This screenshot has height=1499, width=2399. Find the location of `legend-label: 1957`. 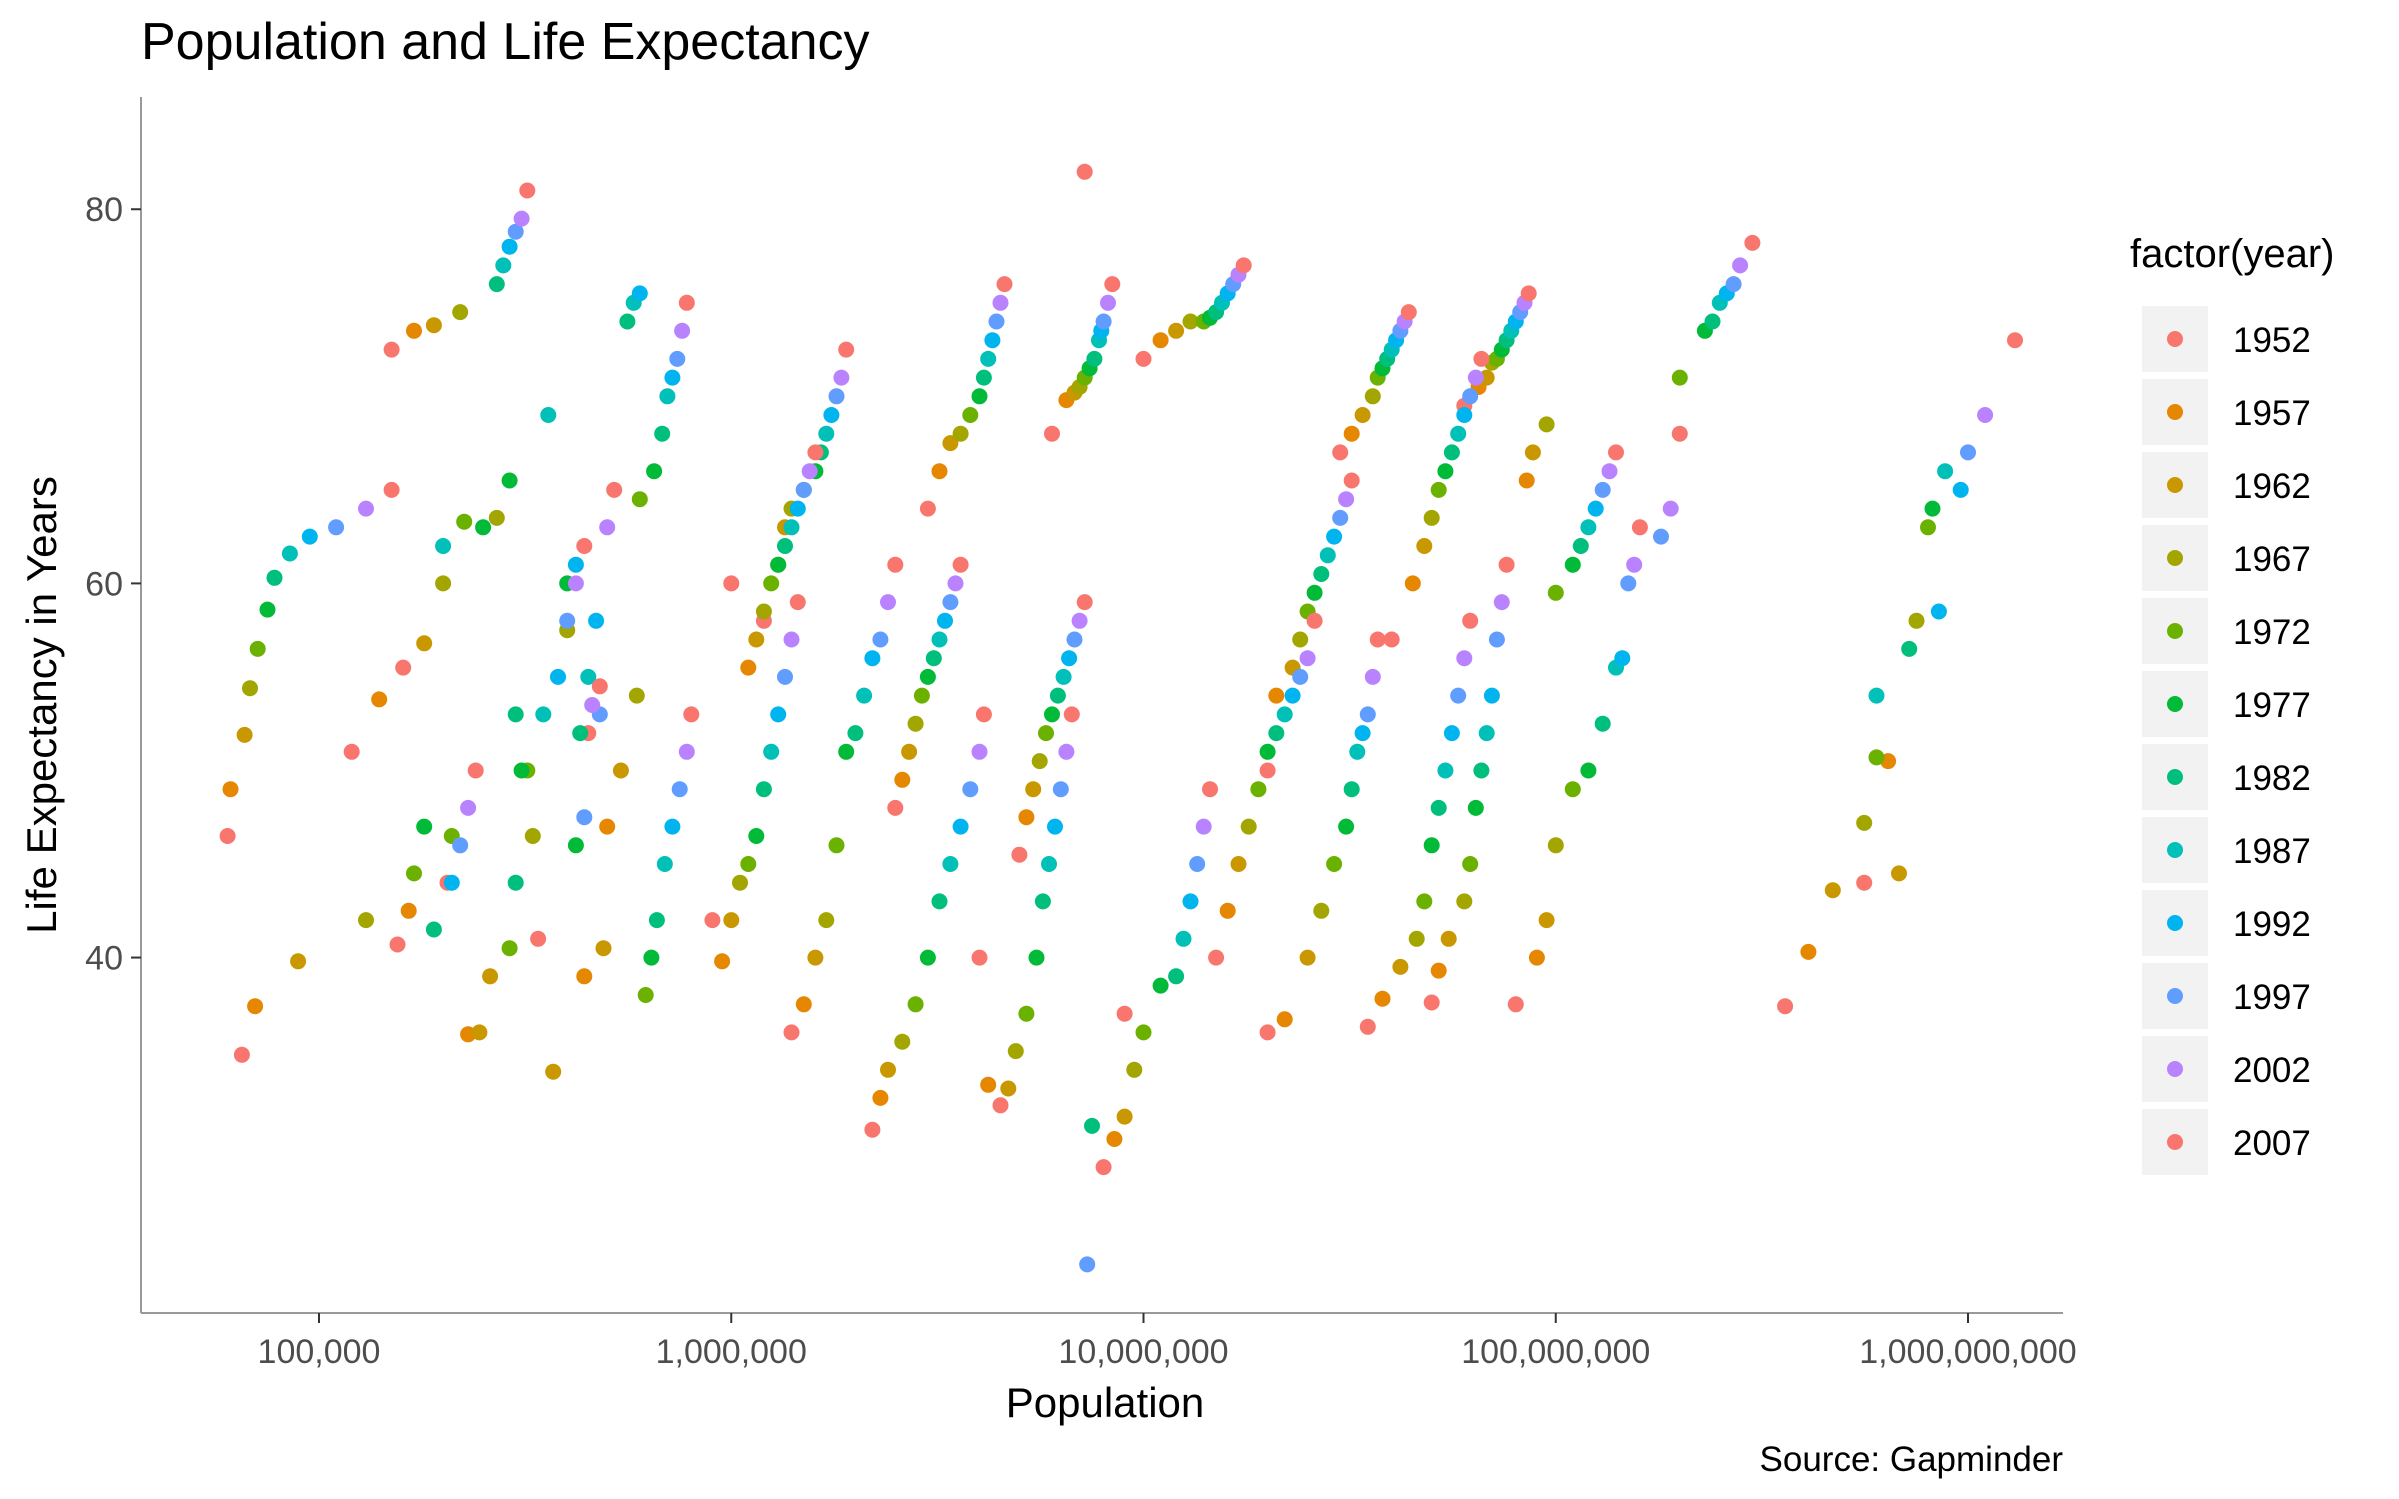

legend-label: 1957 is located at coordinates (2272, 413).